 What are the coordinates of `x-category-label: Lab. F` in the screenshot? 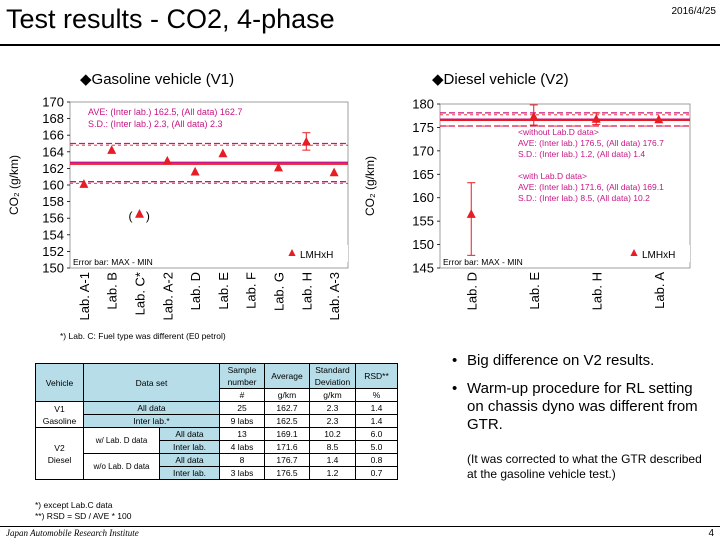 It's located at (251, 290).